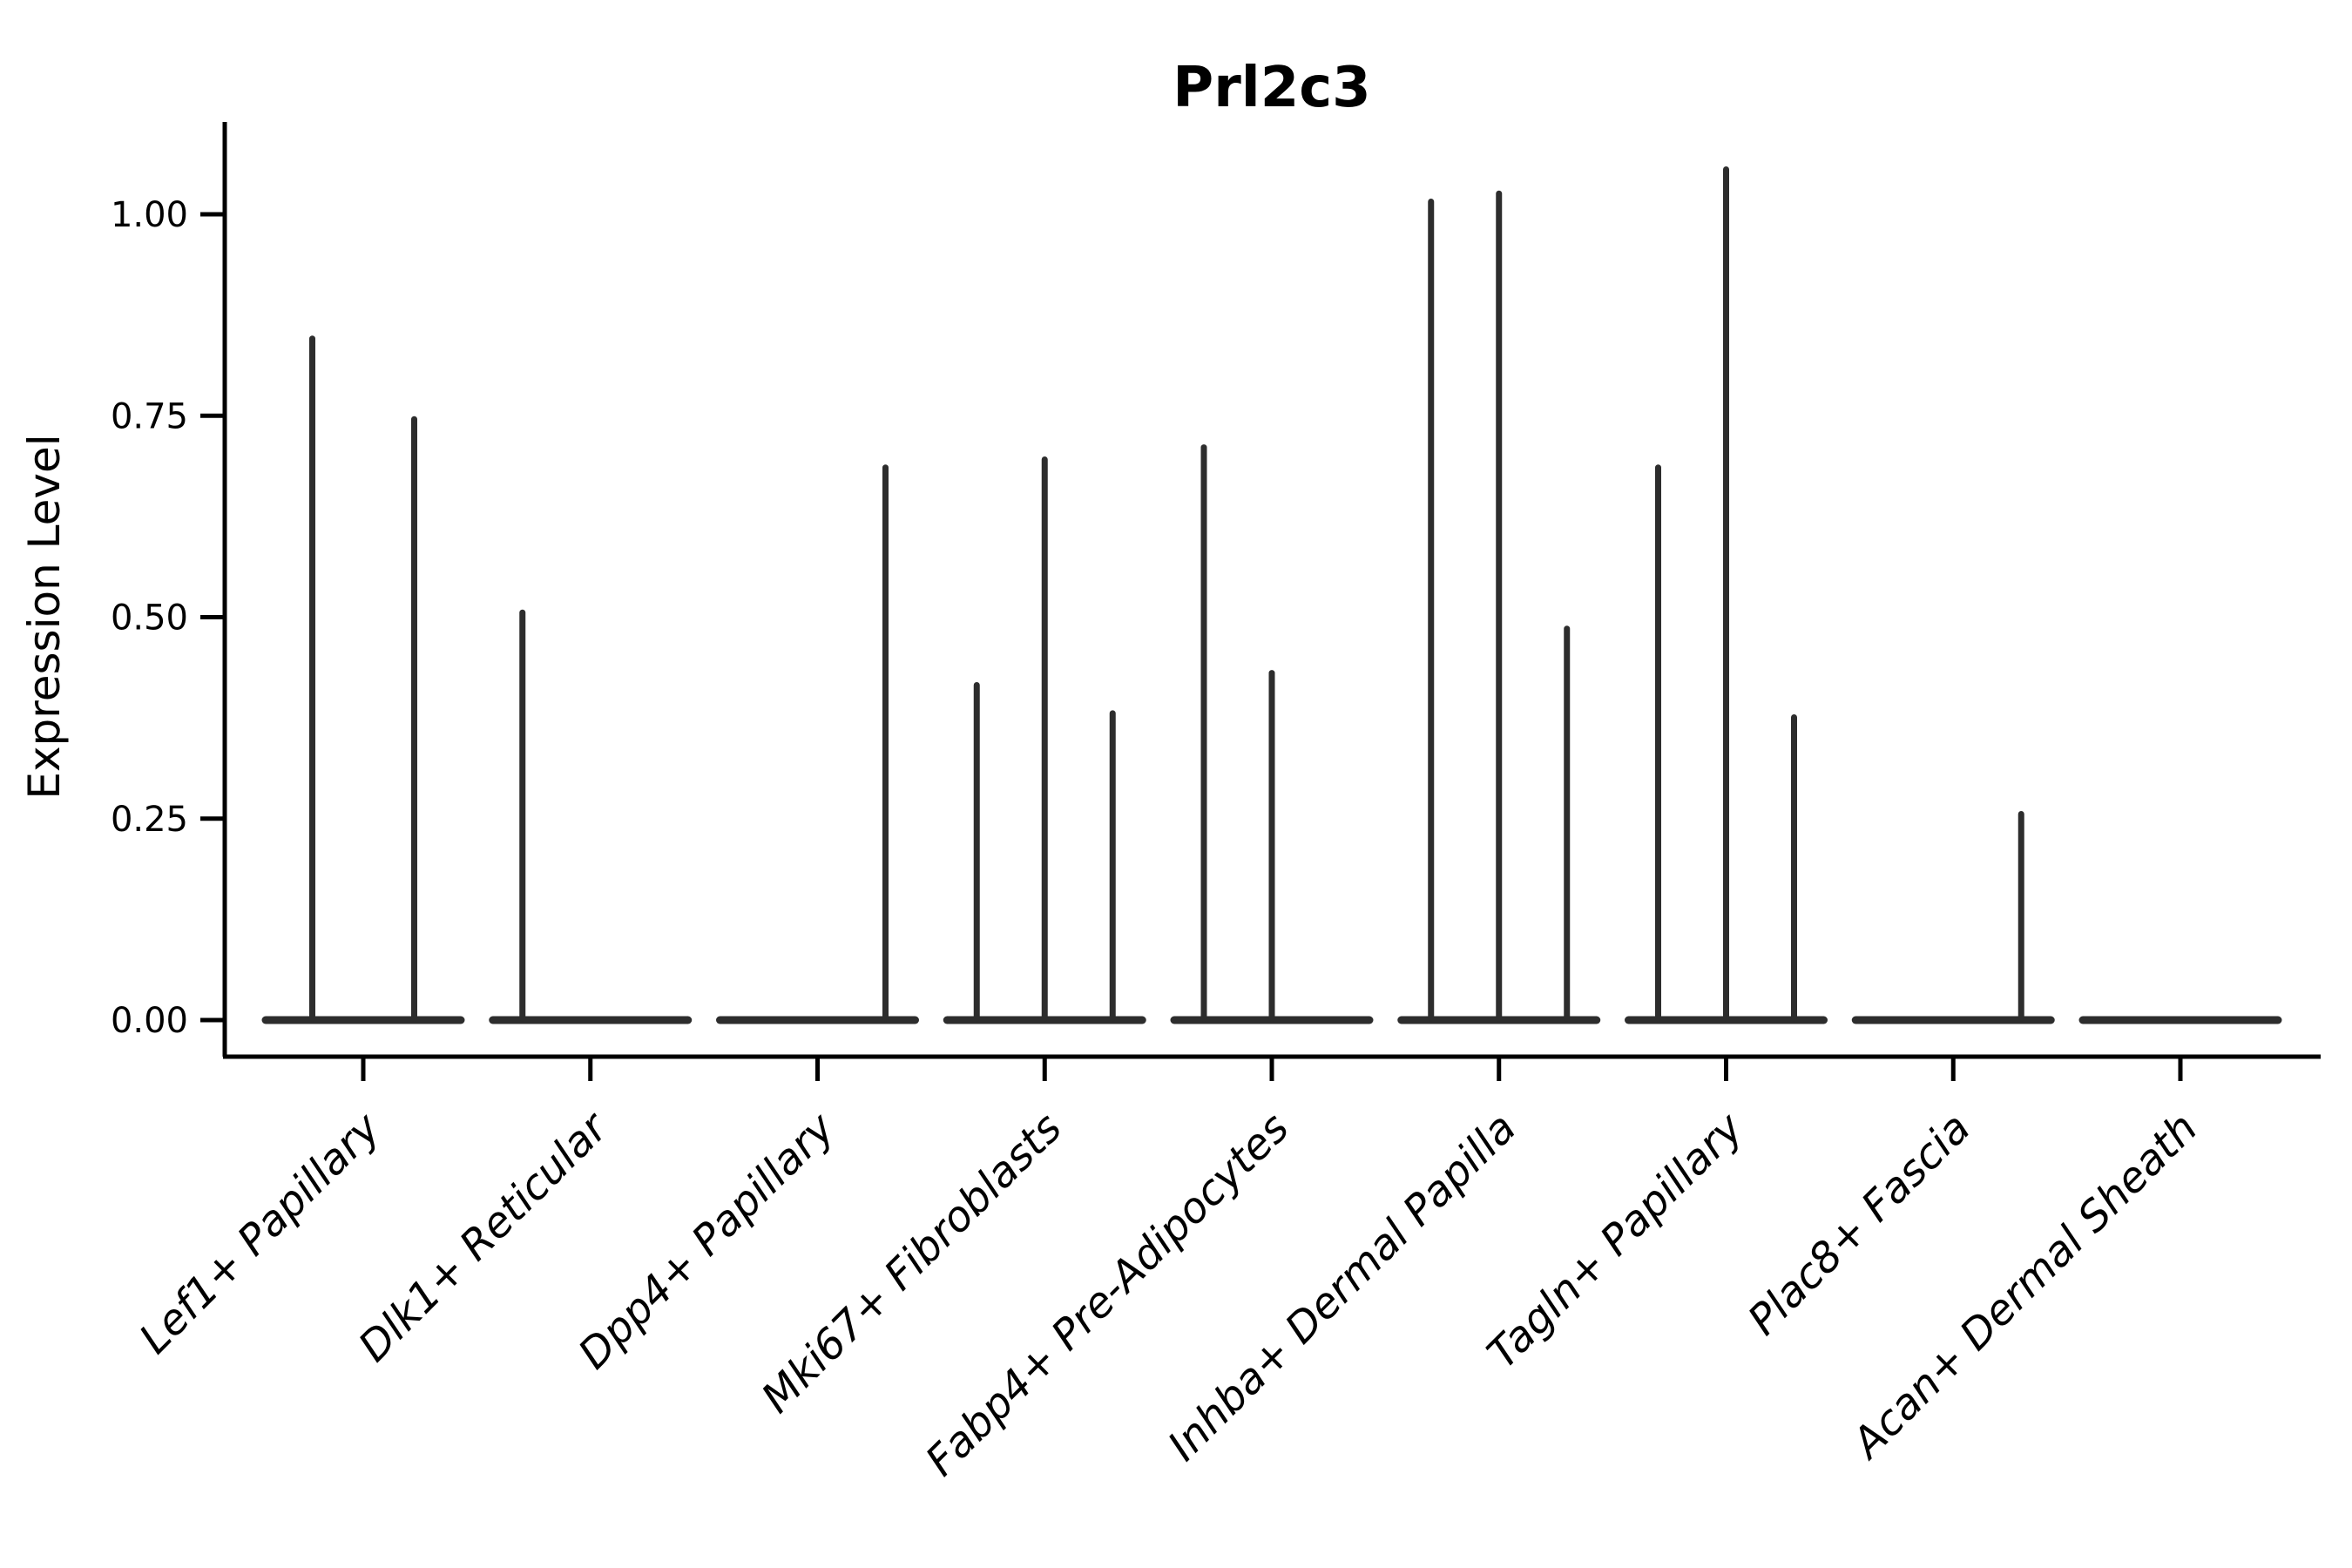 Image resolution: width=2352 pixels, height=1568 pixels. Describe the element at coordinates (150, 1021) in the screenshot. I see `y-tick-label: 0.00` at that location.